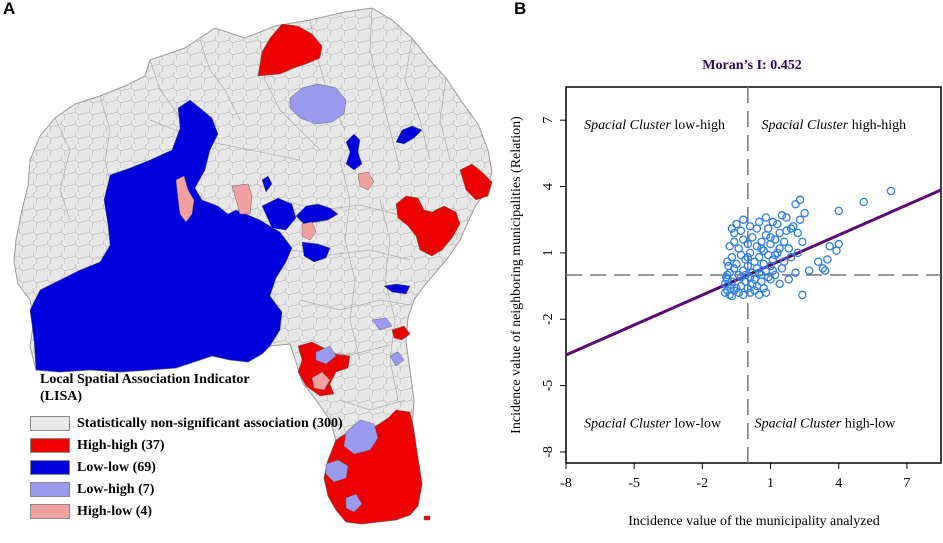 The height and width of the screenshot is (543, 943). I want to click on legend-swatch-low-high, so click(50, 489).